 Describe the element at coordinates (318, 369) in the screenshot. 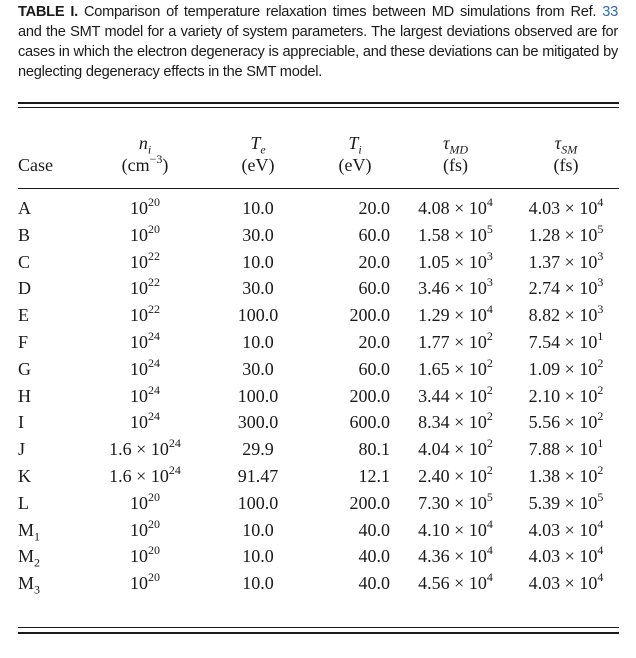

I see `table-row: G 1024 30.0 60.0 1.65 × 102 1.09 × 102` at that location.